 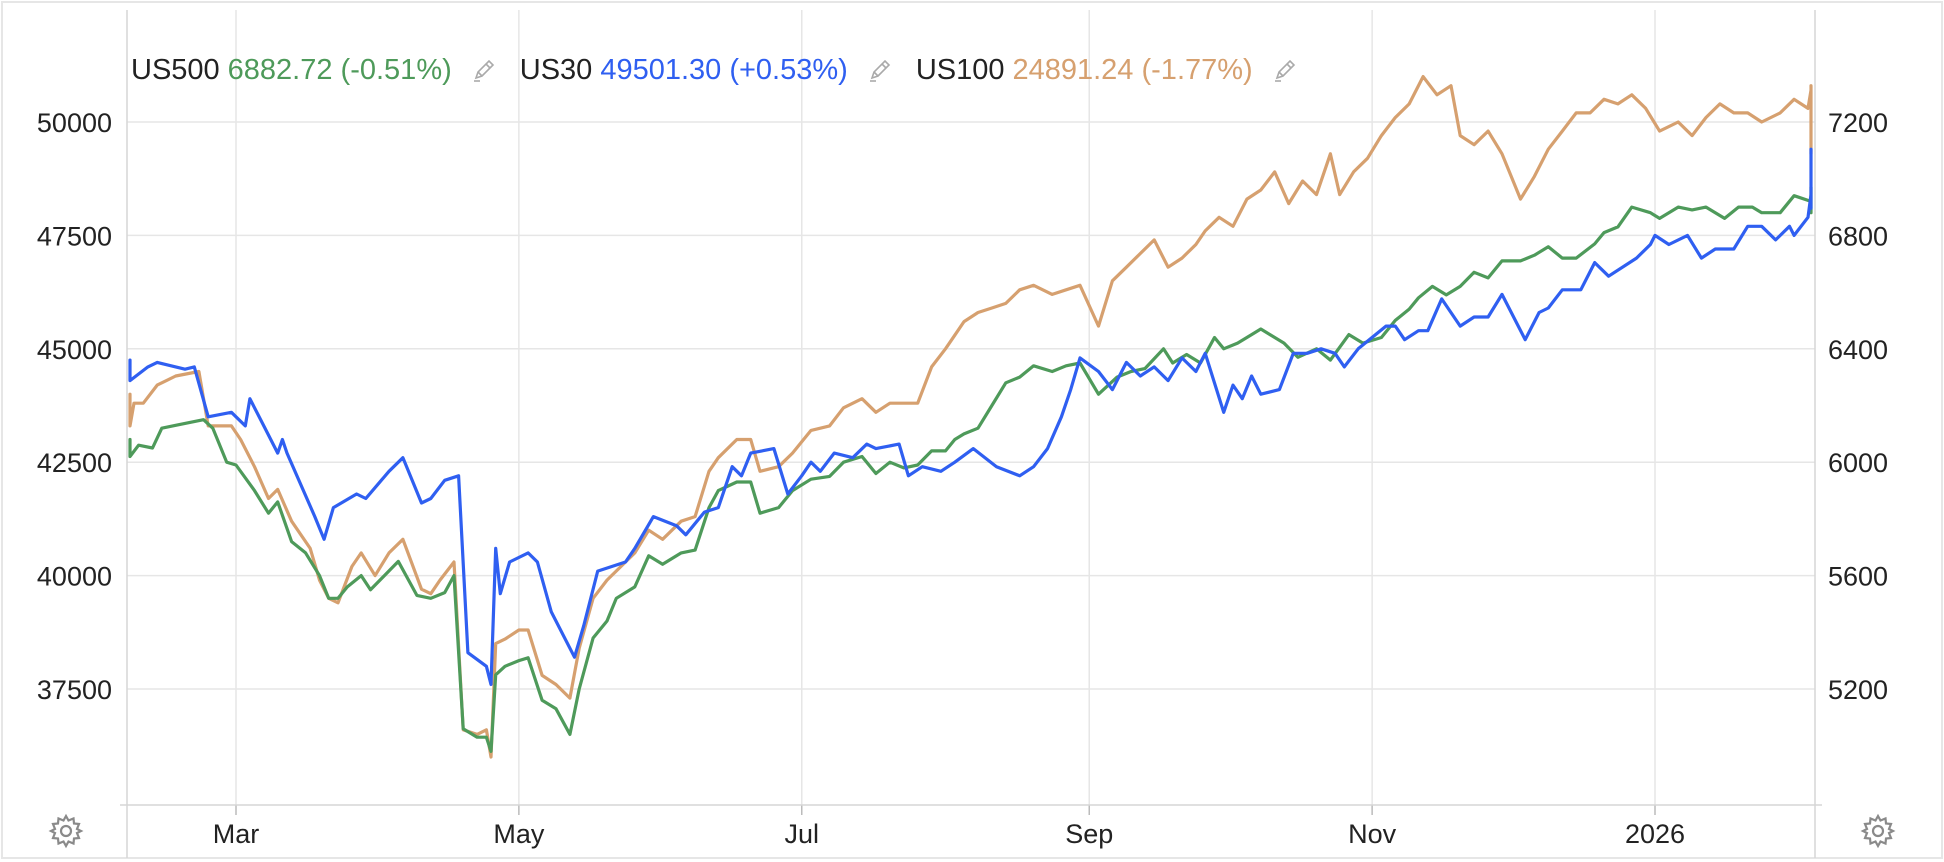 I want to click on legend-value: 49501.30 (+0.53%), so click(x=724, y=69).